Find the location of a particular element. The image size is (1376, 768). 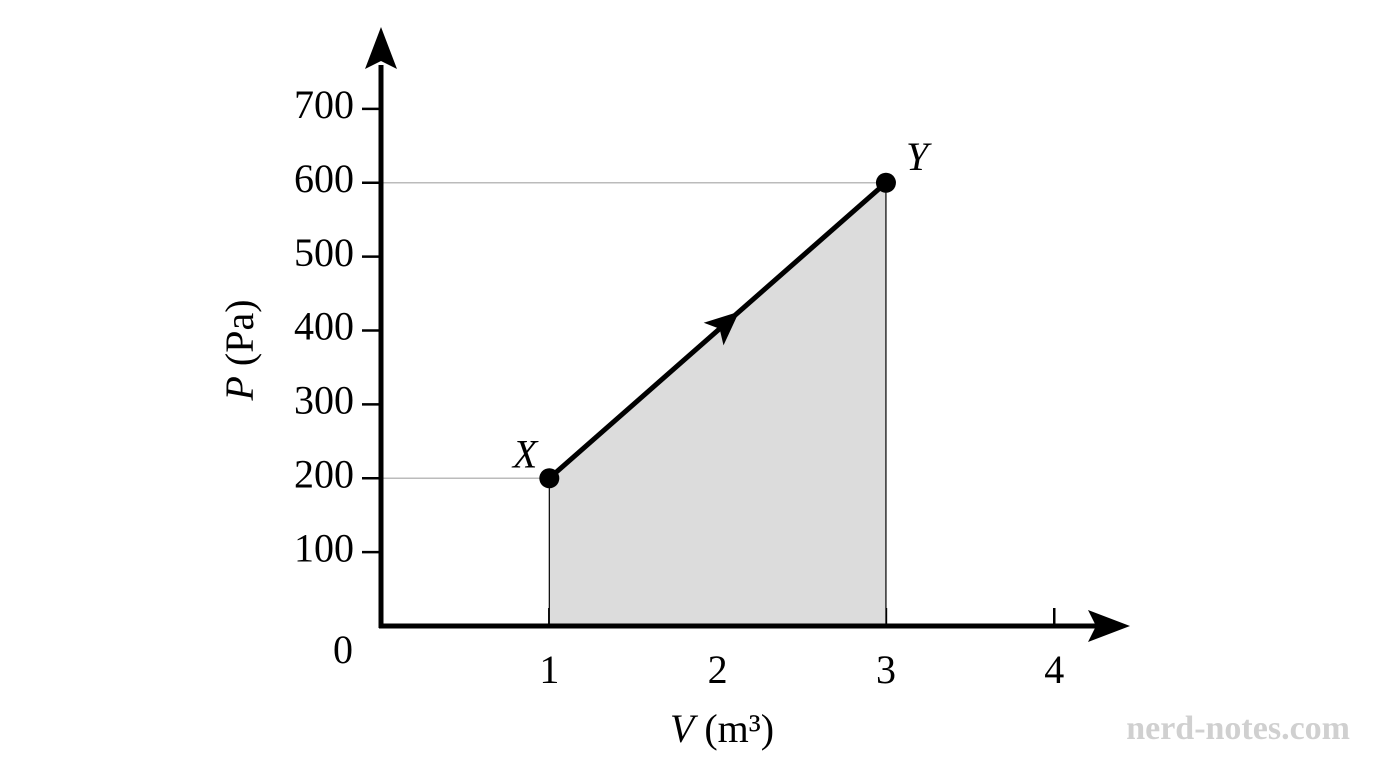

x-tick-label: 1 is located at coordinates (549, 669).